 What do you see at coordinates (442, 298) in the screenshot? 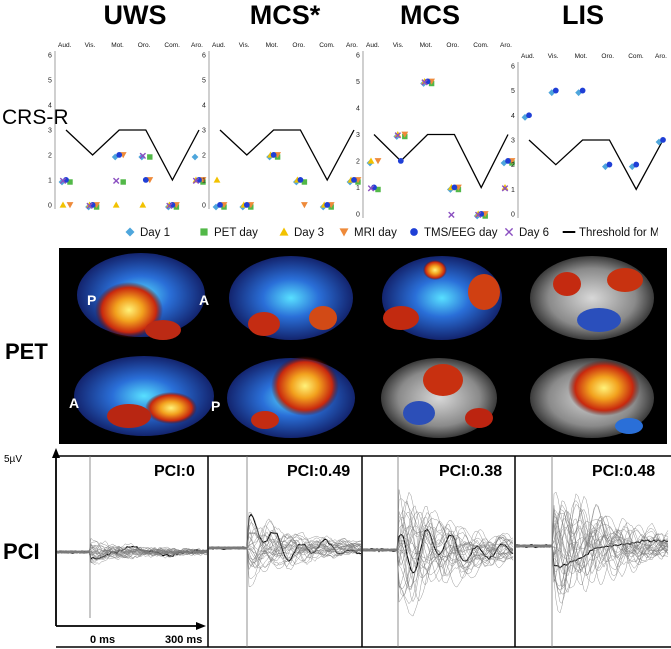
I see `pet-brain-mcs-top` at bounding box center [442, 298].